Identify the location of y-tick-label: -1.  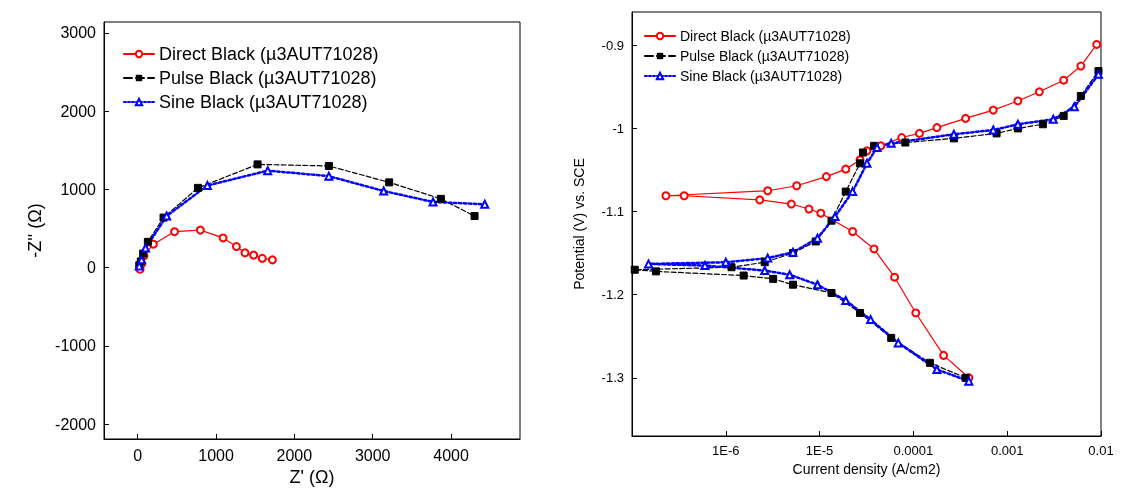
(618, 128).